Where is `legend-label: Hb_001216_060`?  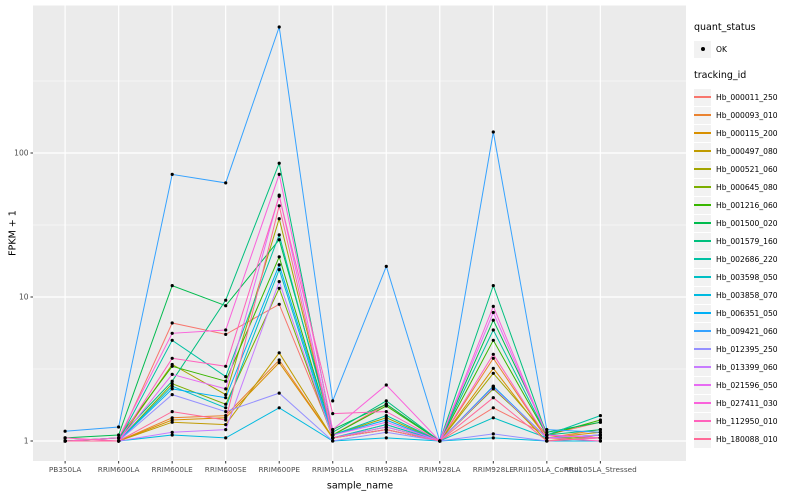 legend-label: Hb_001216_060 is located at coordinates (747, 205).